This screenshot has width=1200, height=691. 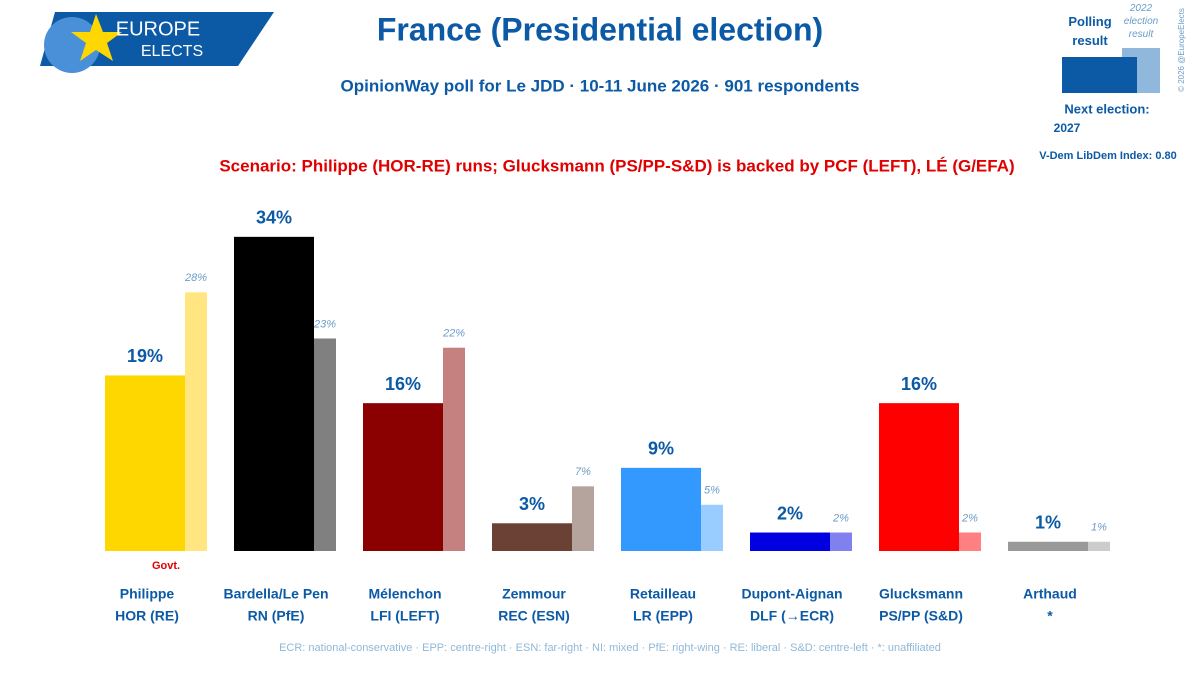 What do you see at coordinates (1067, 128) in the screenshot?
I see `next-election: 2027` at bounding box center [1067, 128].